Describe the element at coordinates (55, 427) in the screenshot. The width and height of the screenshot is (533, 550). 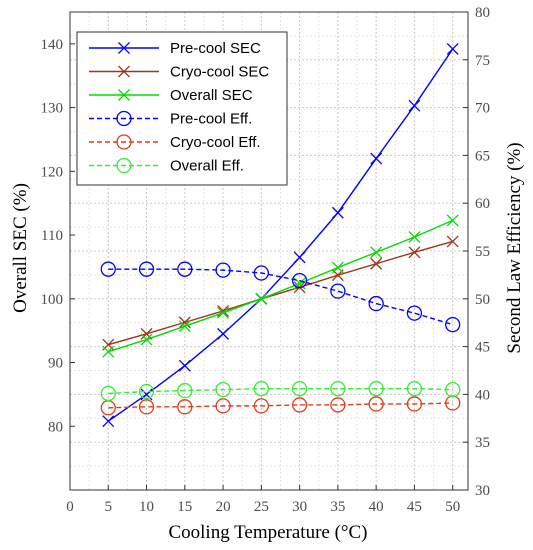
I see `y-left-tick-label: 80` at that location.